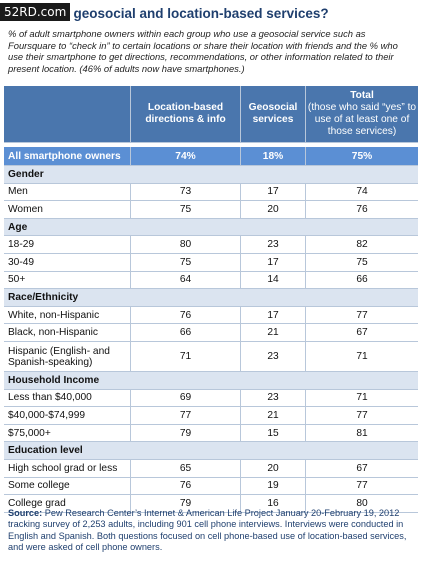 The width and height of the screenshot is (423, 562). Describe the element at coordinates (272, 503) in the screenshot. I see `table-cell: 16` at that location.